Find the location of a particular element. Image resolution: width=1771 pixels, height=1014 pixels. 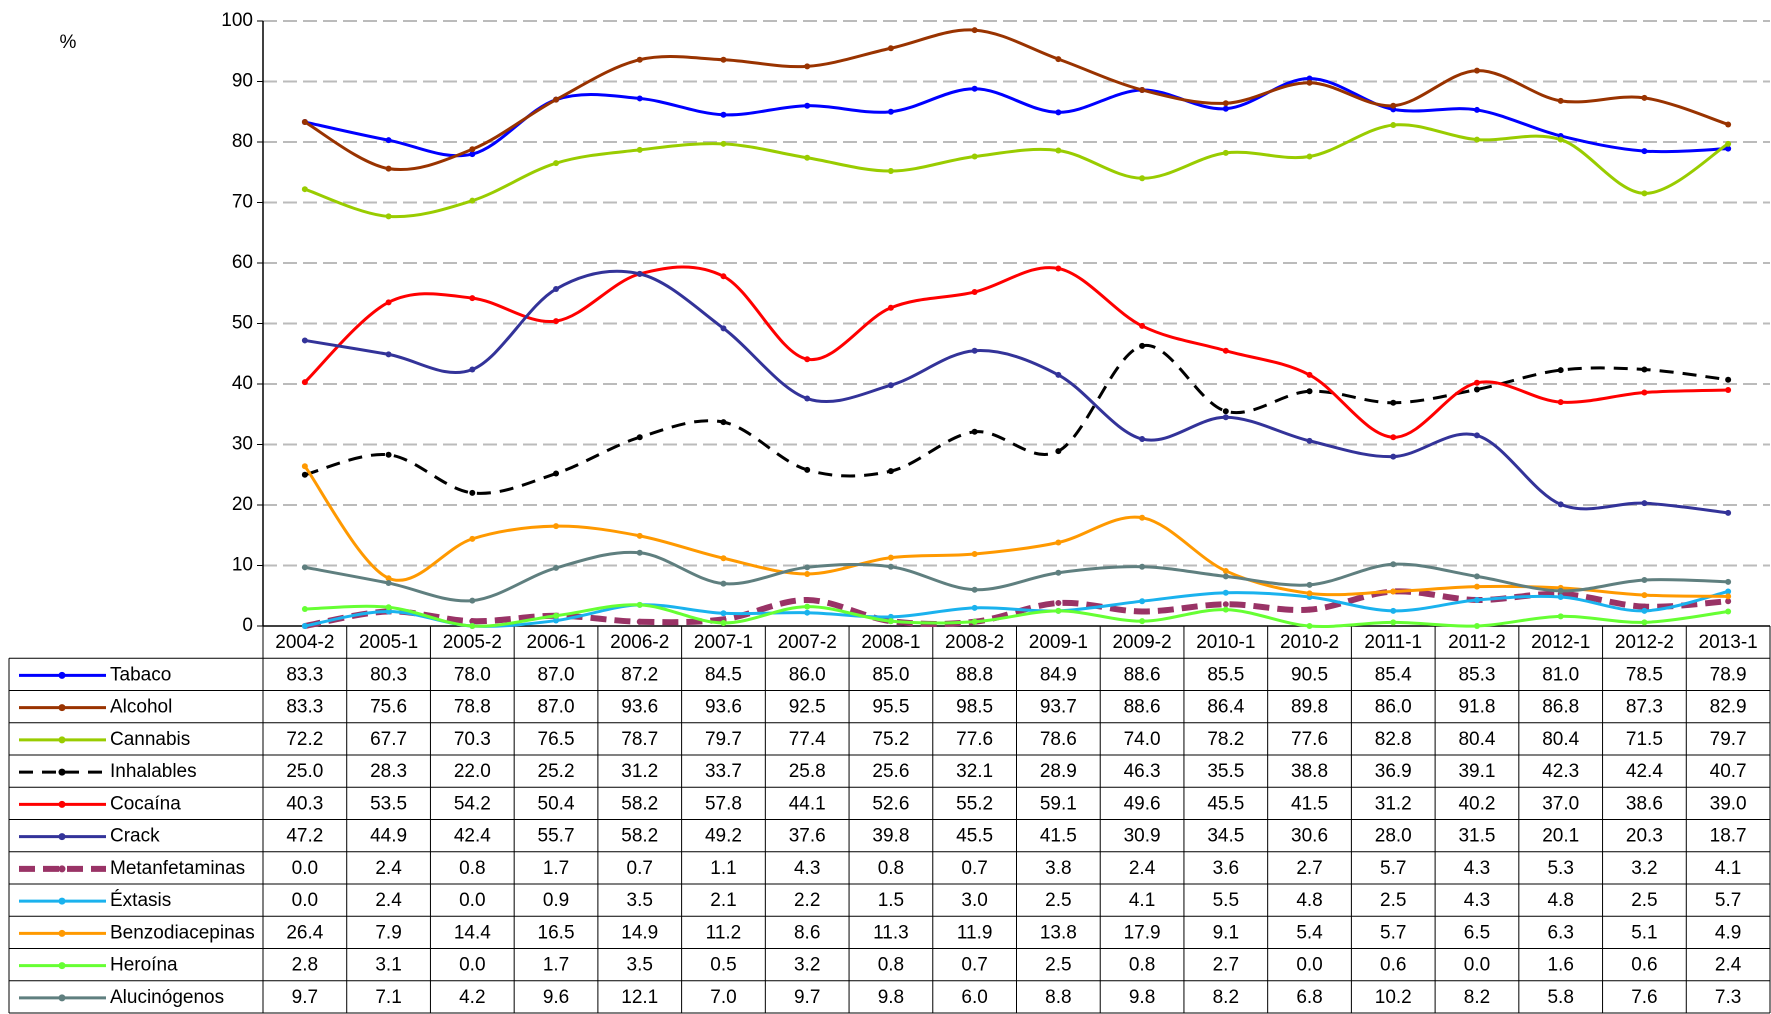

table-cell: 89.8 is located at coordinates (1309, 707).